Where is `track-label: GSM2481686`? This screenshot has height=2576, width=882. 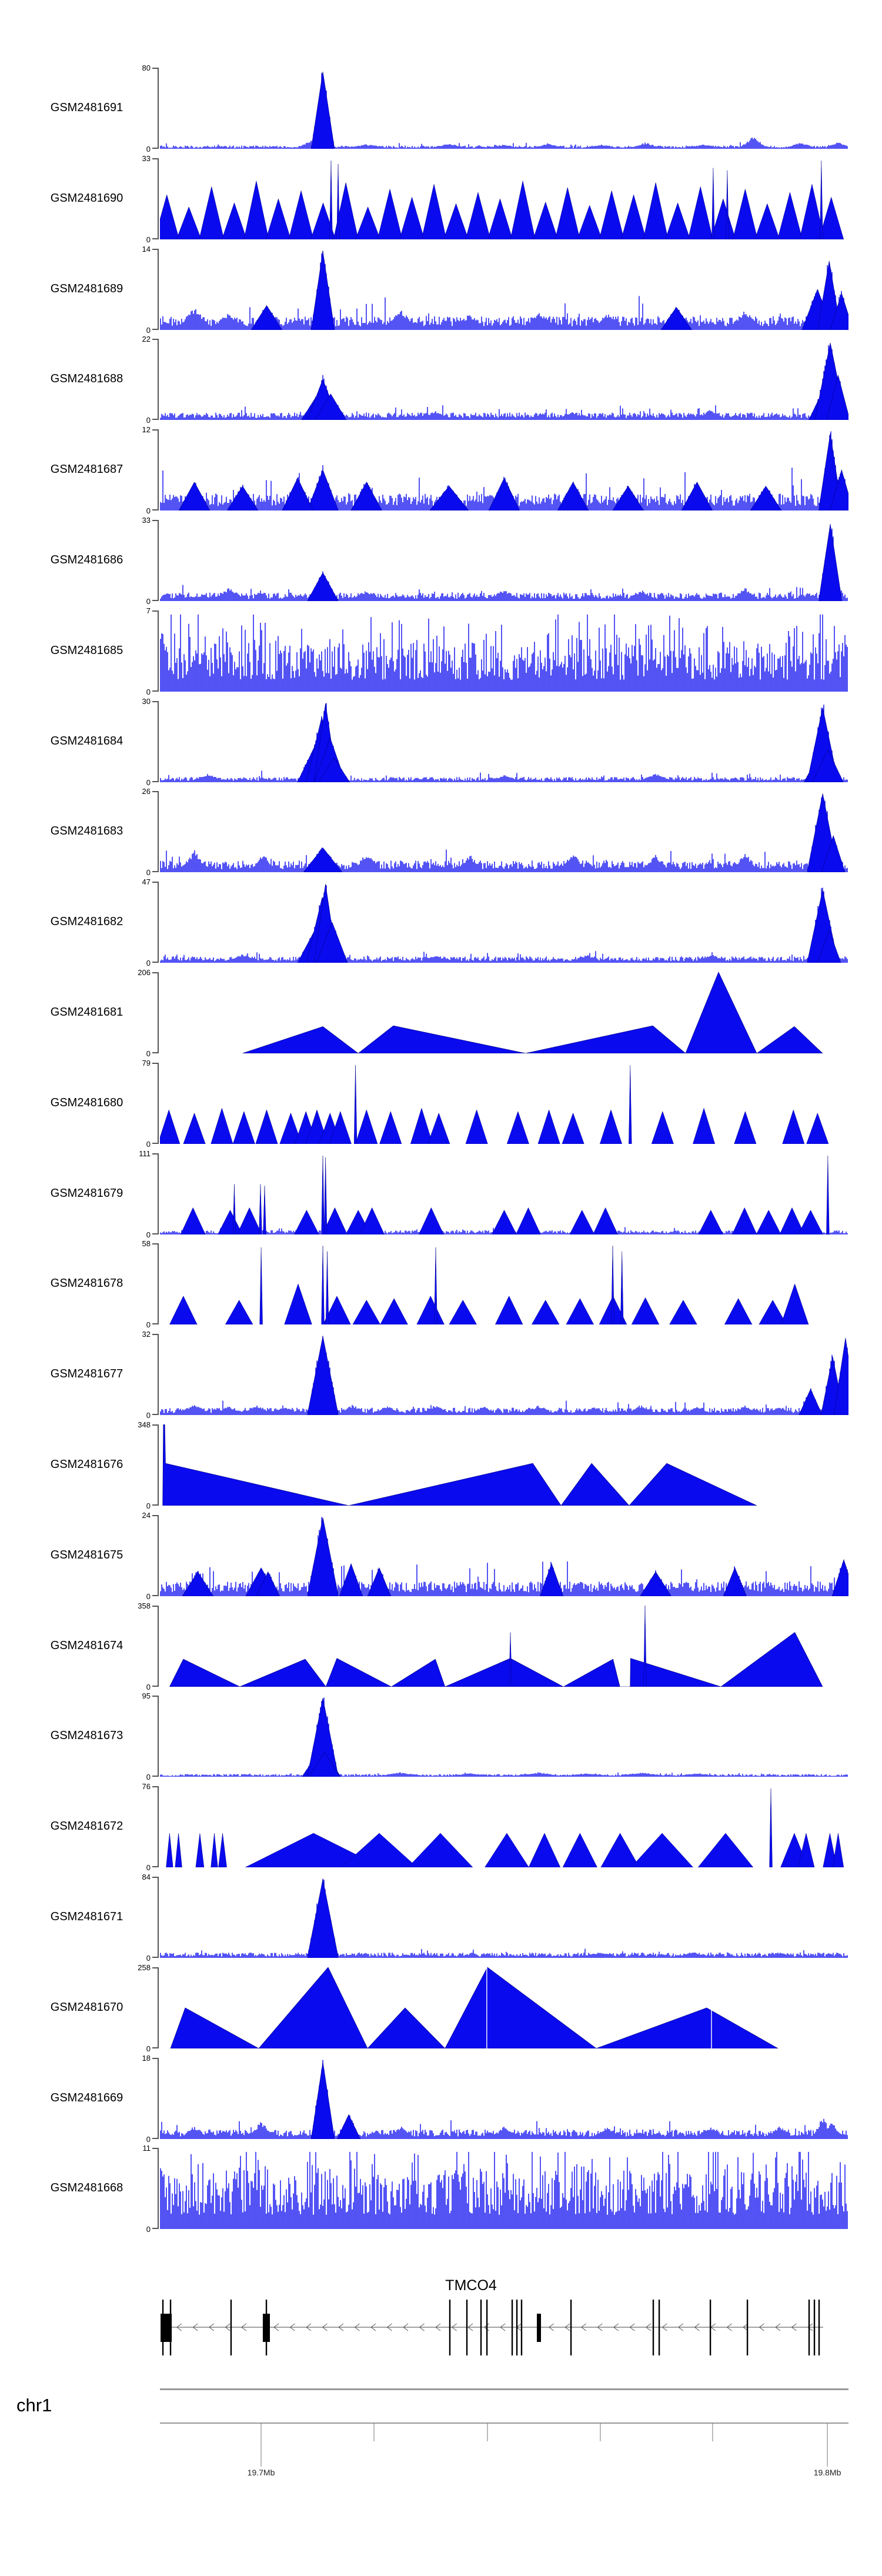 track-label: GSM2481686 is located at coordinates (86, 559).